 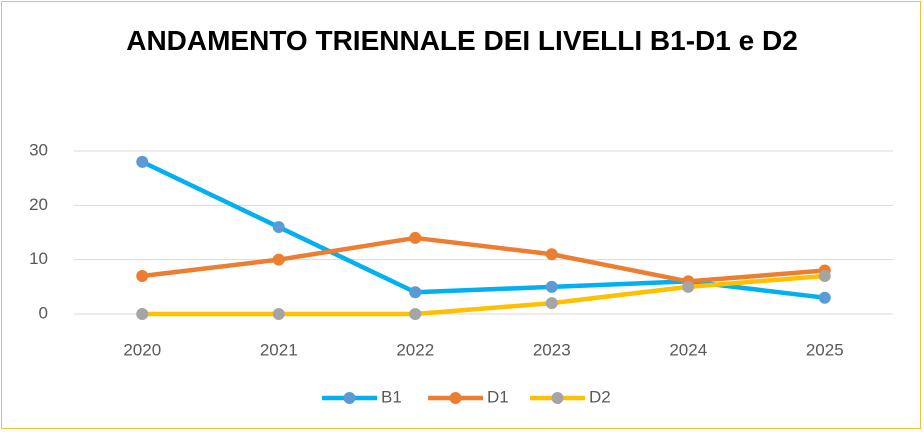 What do you see at coordinates (600, 396) in the screenshot?
I see `legend-label: D2` at bounding box center [600, 396].